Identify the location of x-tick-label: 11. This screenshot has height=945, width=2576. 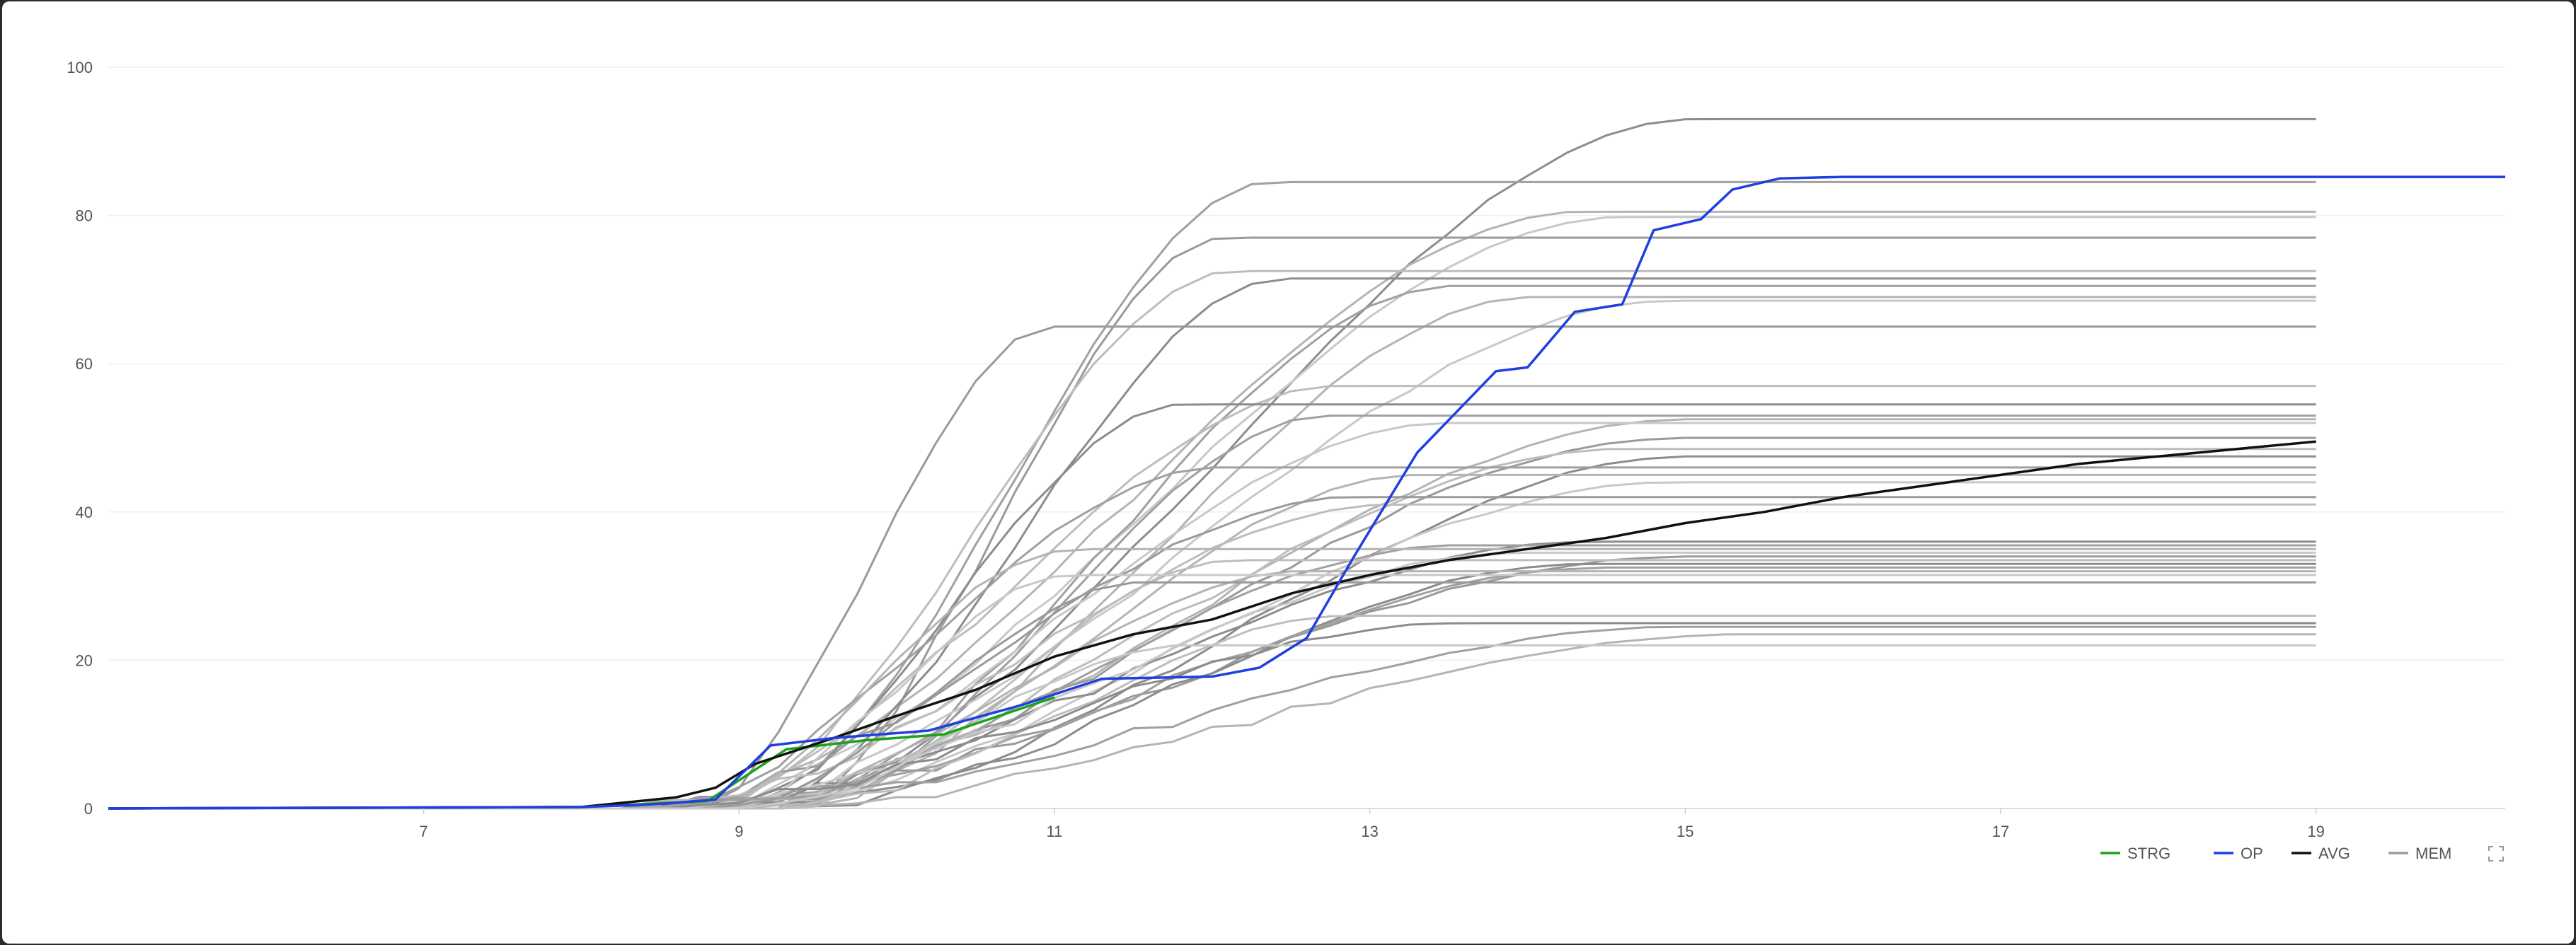
(1055, 832).